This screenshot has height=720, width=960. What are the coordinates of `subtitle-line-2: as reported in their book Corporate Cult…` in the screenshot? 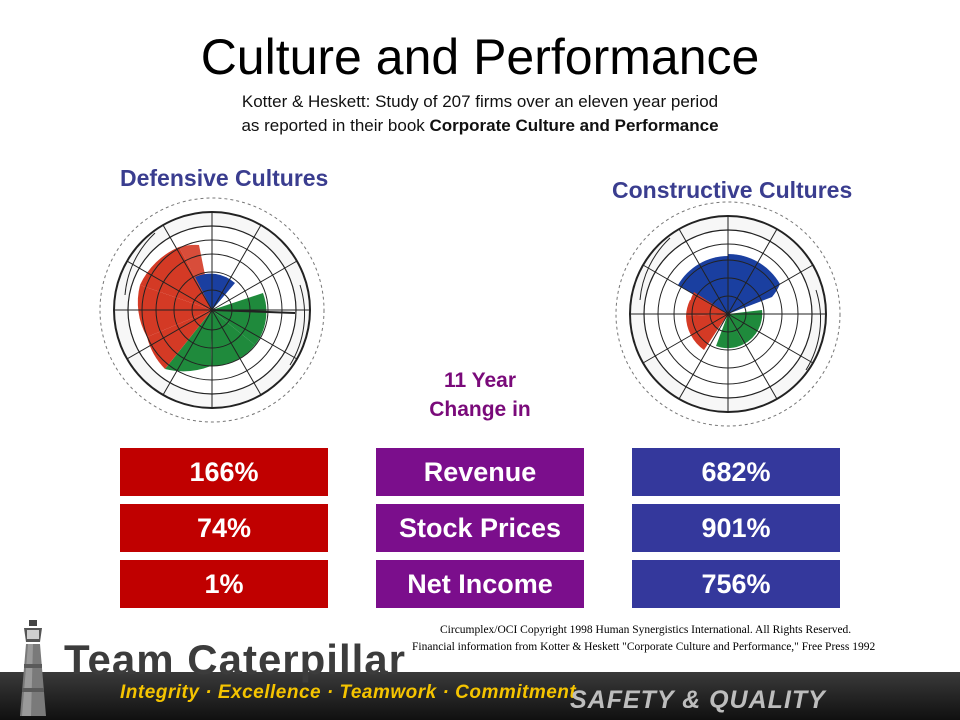 It's located at (480, 126).